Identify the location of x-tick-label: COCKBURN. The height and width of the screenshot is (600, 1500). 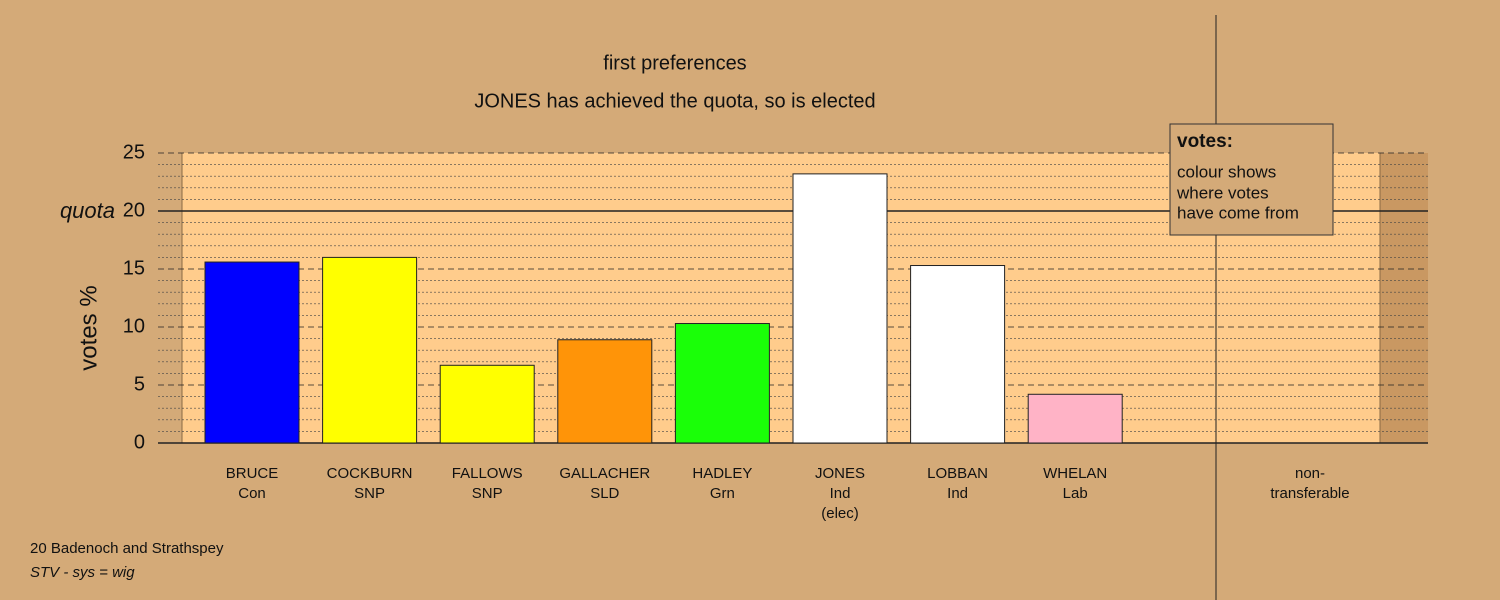
(370, 473).